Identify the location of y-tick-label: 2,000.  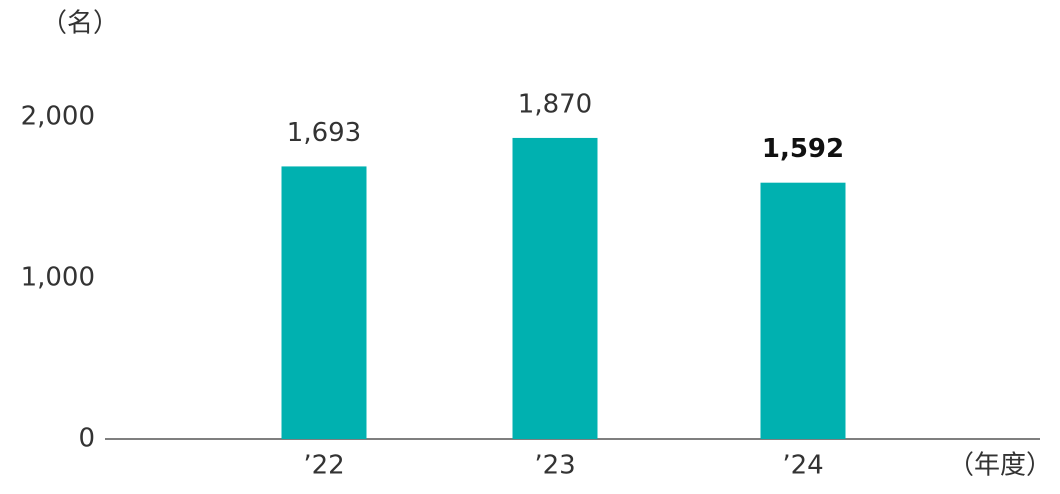
(58, 117).